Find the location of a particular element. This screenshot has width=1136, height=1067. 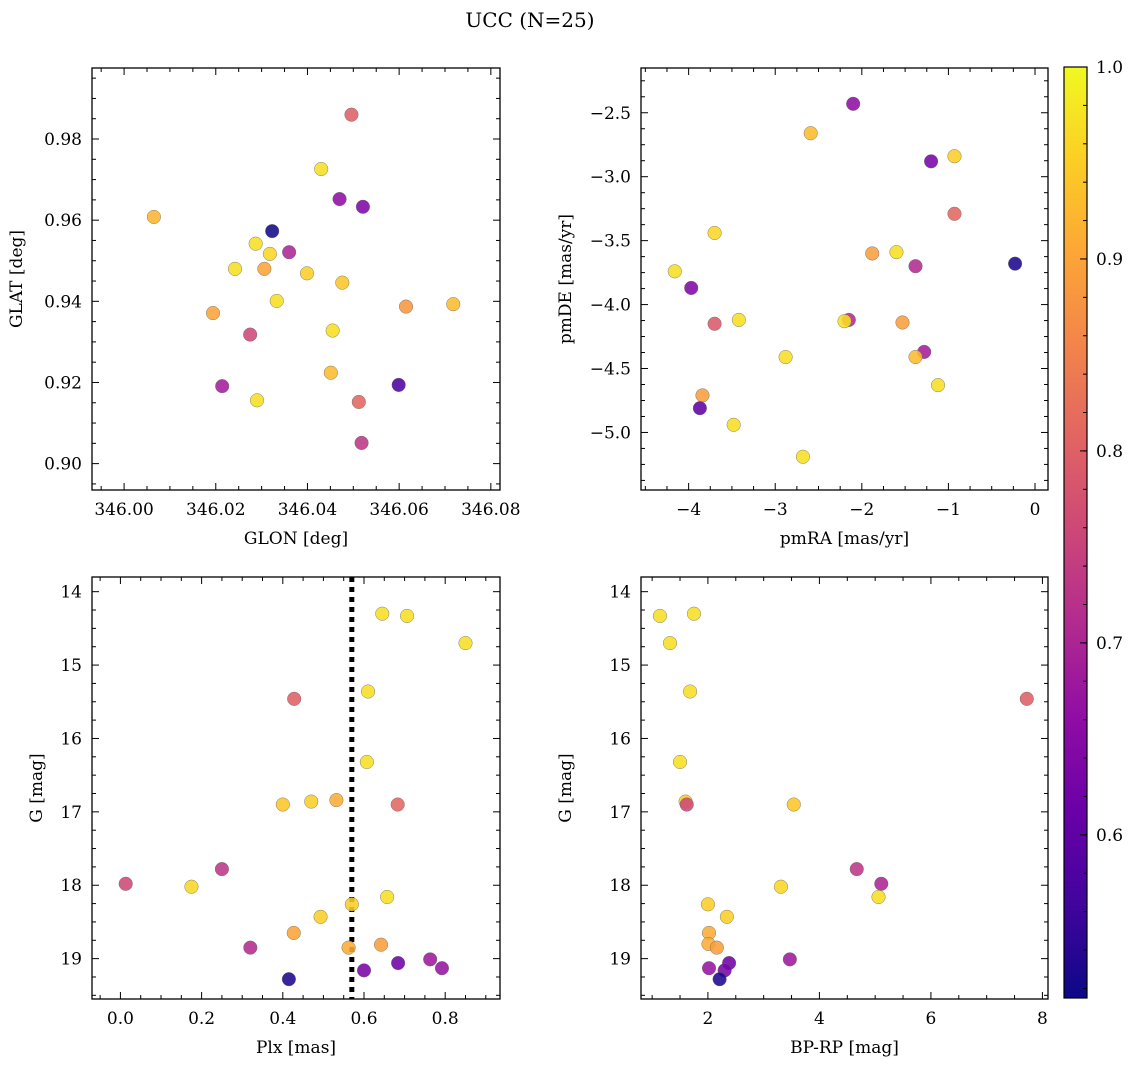

x-tick-label: 0.0 is located at coordinates (120, 1019).